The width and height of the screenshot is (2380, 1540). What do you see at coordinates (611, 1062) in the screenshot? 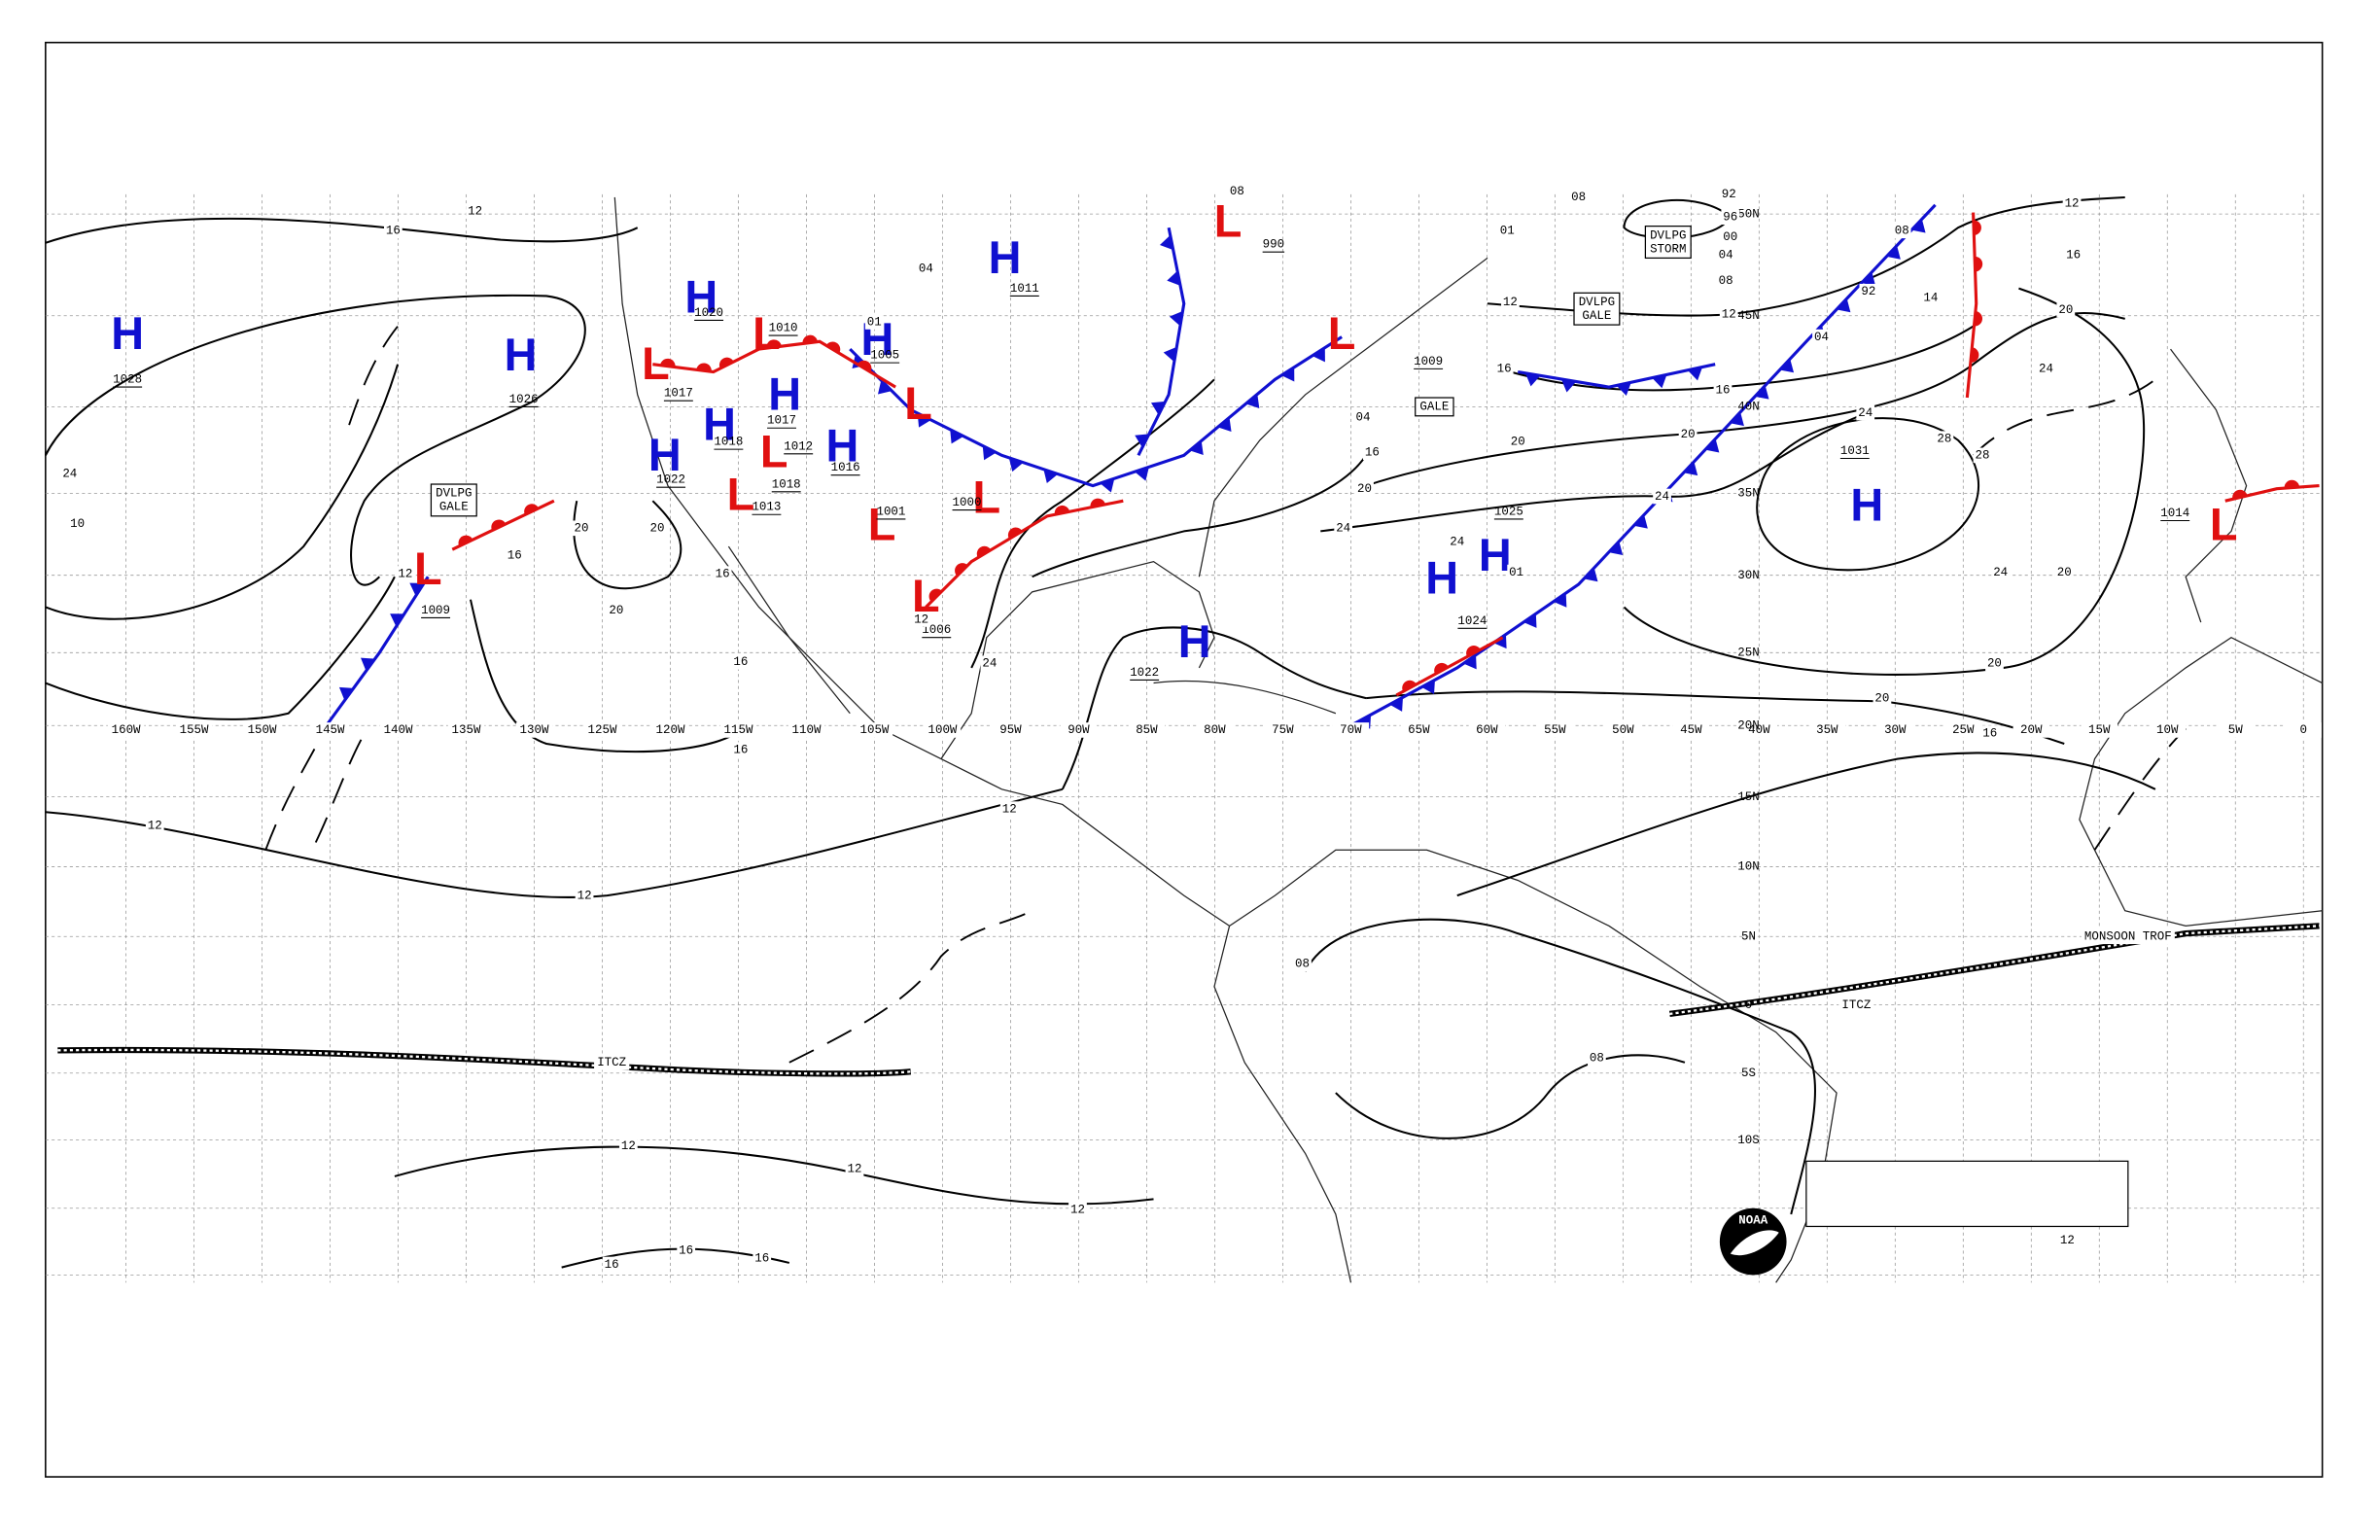
I see `banner-label: ITCZ` at bounding box center [611, 1062].